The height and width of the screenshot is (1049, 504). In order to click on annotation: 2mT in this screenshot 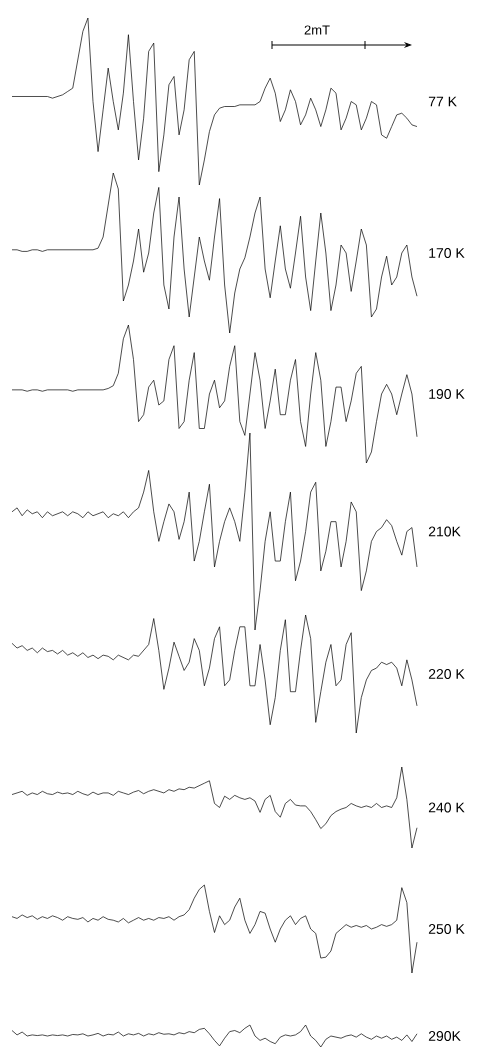, I will do `click(317, 30)`.